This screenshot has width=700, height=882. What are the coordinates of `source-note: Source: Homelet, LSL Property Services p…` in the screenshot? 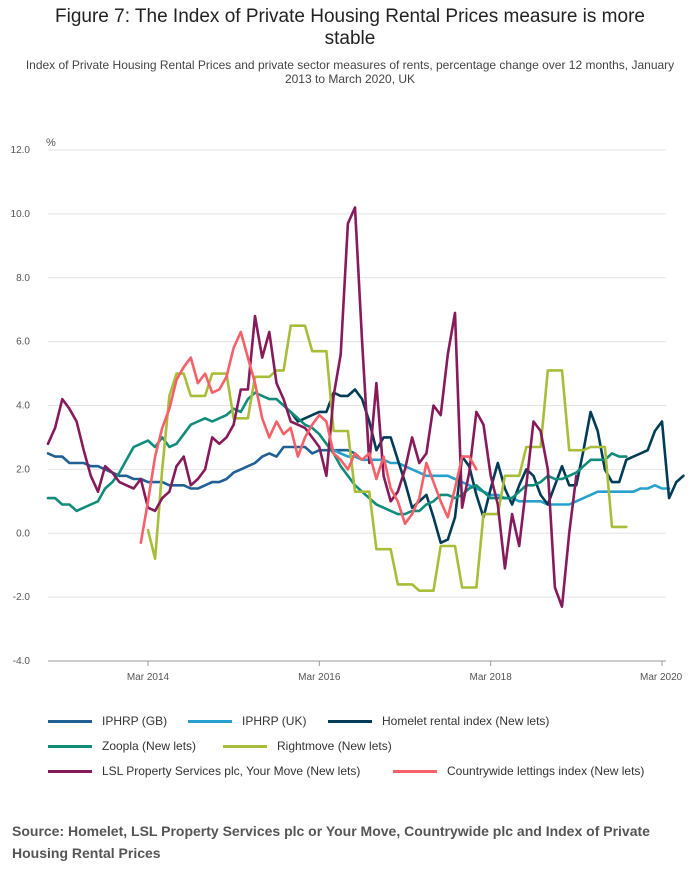 It's located at (331, 842).